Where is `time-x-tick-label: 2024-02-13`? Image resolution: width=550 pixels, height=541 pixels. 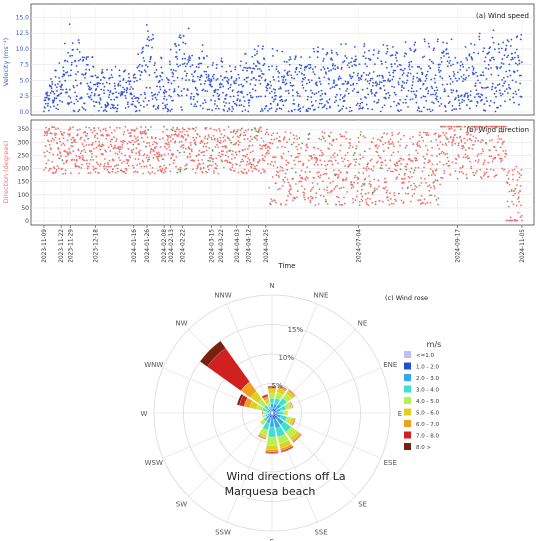
time-x-tick-label: 2024-02-13 is located at coordinates (172, 246).